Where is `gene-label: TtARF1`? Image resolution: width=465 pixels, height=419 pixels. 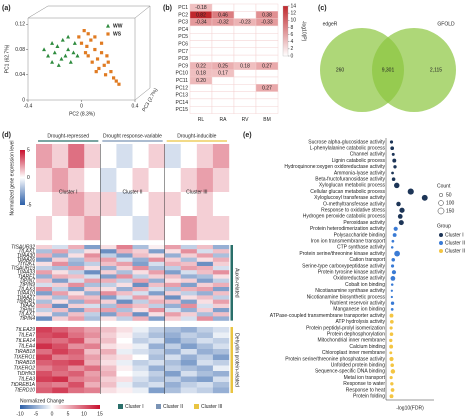
gene-label: TtARF1 is located at coordinates (26, 277).